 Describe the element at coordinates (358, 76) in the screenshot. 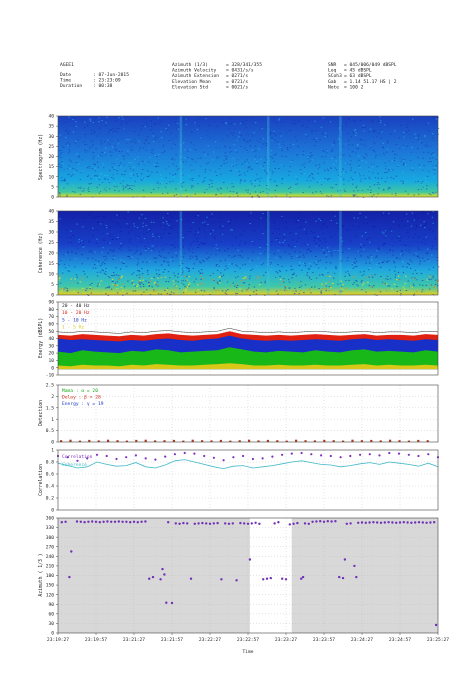

I see `header-value: = 63 dBSPL` at that location.